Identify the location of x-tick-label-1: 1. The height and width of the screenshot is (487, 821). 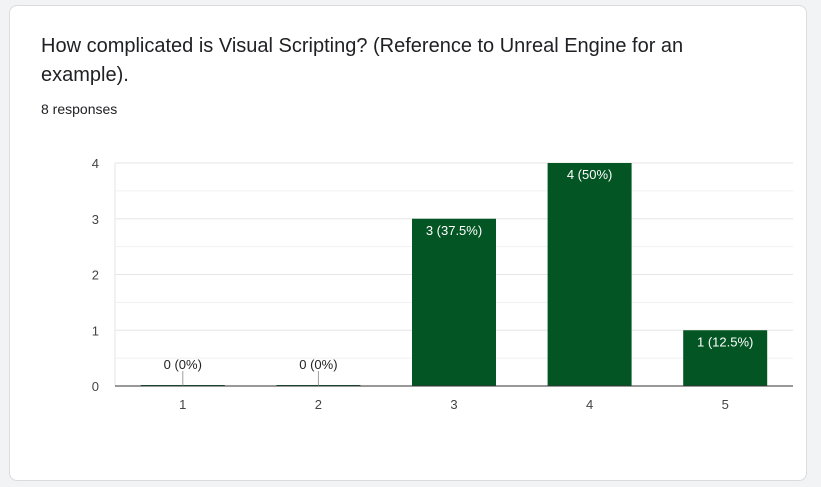
(182, 404).